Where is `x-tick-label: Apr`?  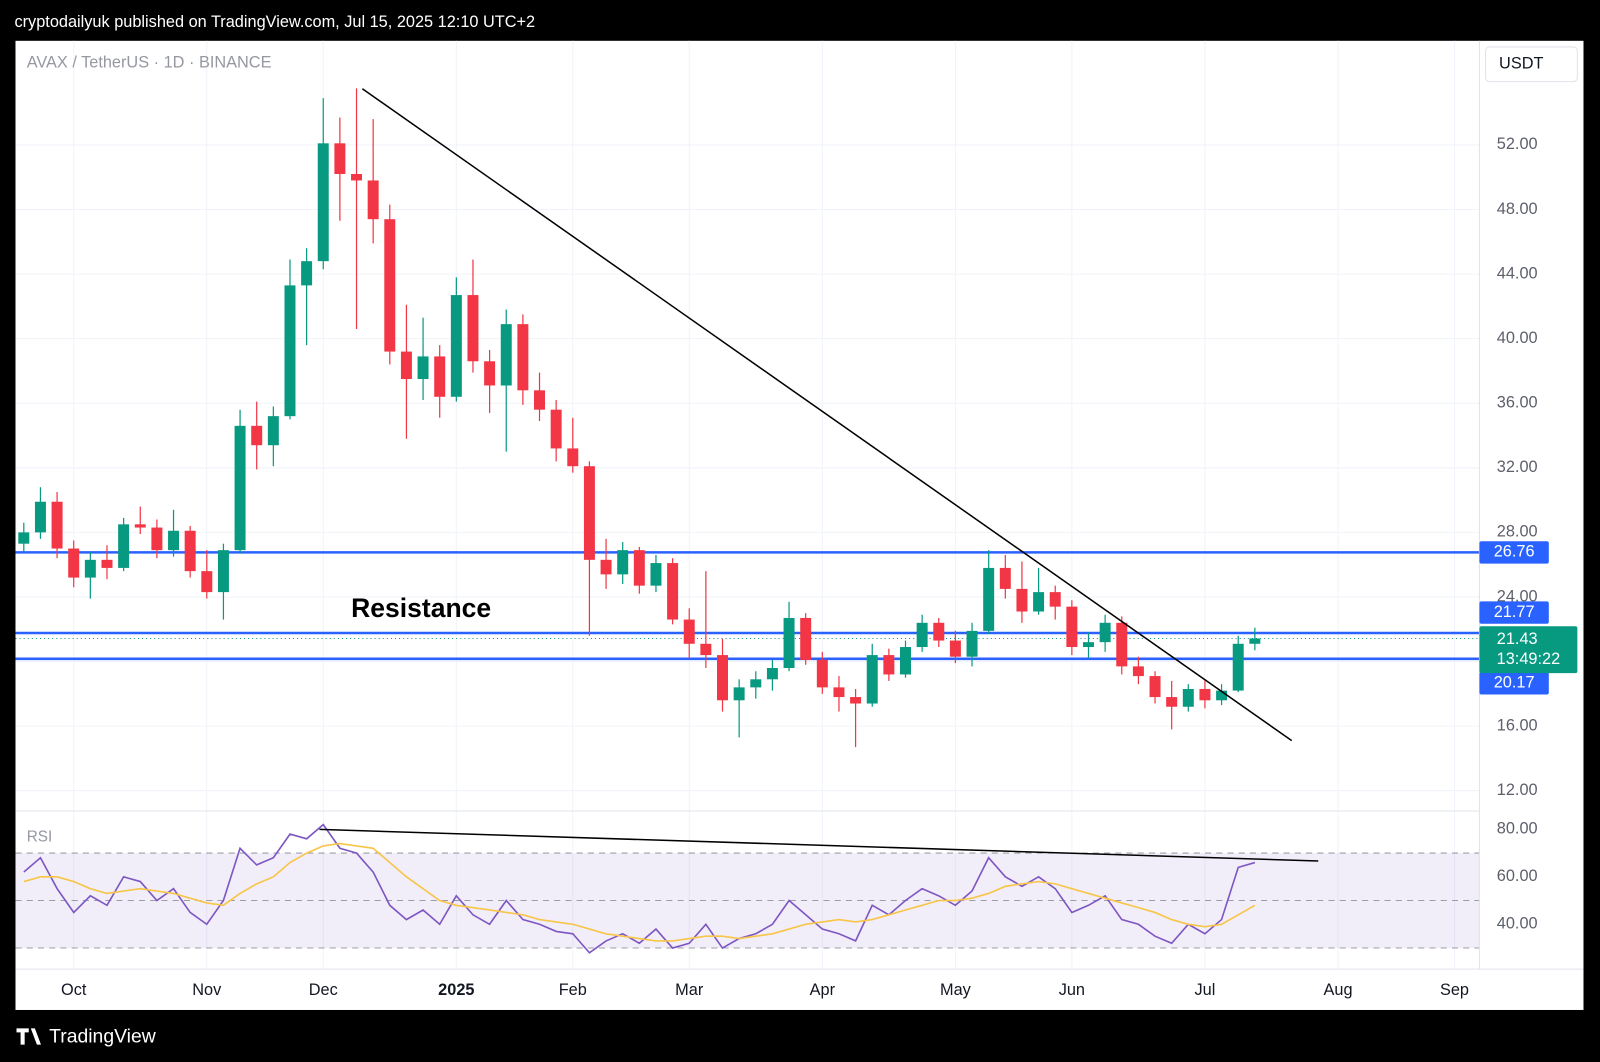
x-tick-label: Apr is located at coordinates (823, 990).